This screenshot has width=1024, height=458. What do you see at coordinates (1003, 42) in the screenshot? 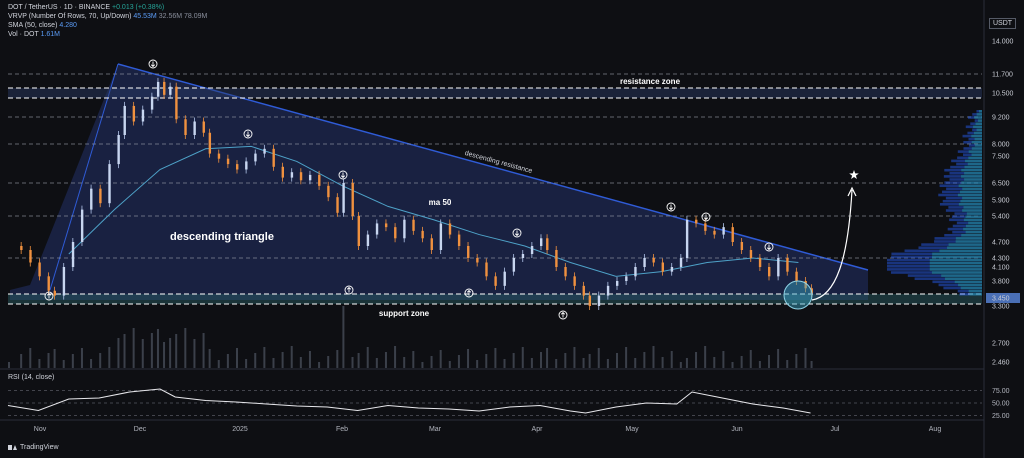
I see `price-tick-0: 14.000` at bounding box center [1003, 42].